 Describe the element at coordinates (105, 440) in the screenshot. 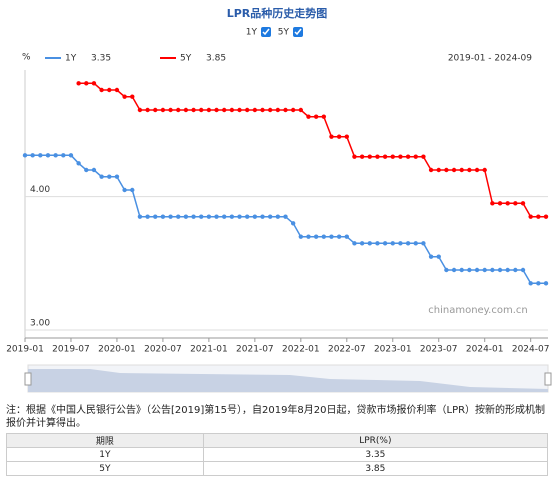

I see `table-header: 期限` at that location.